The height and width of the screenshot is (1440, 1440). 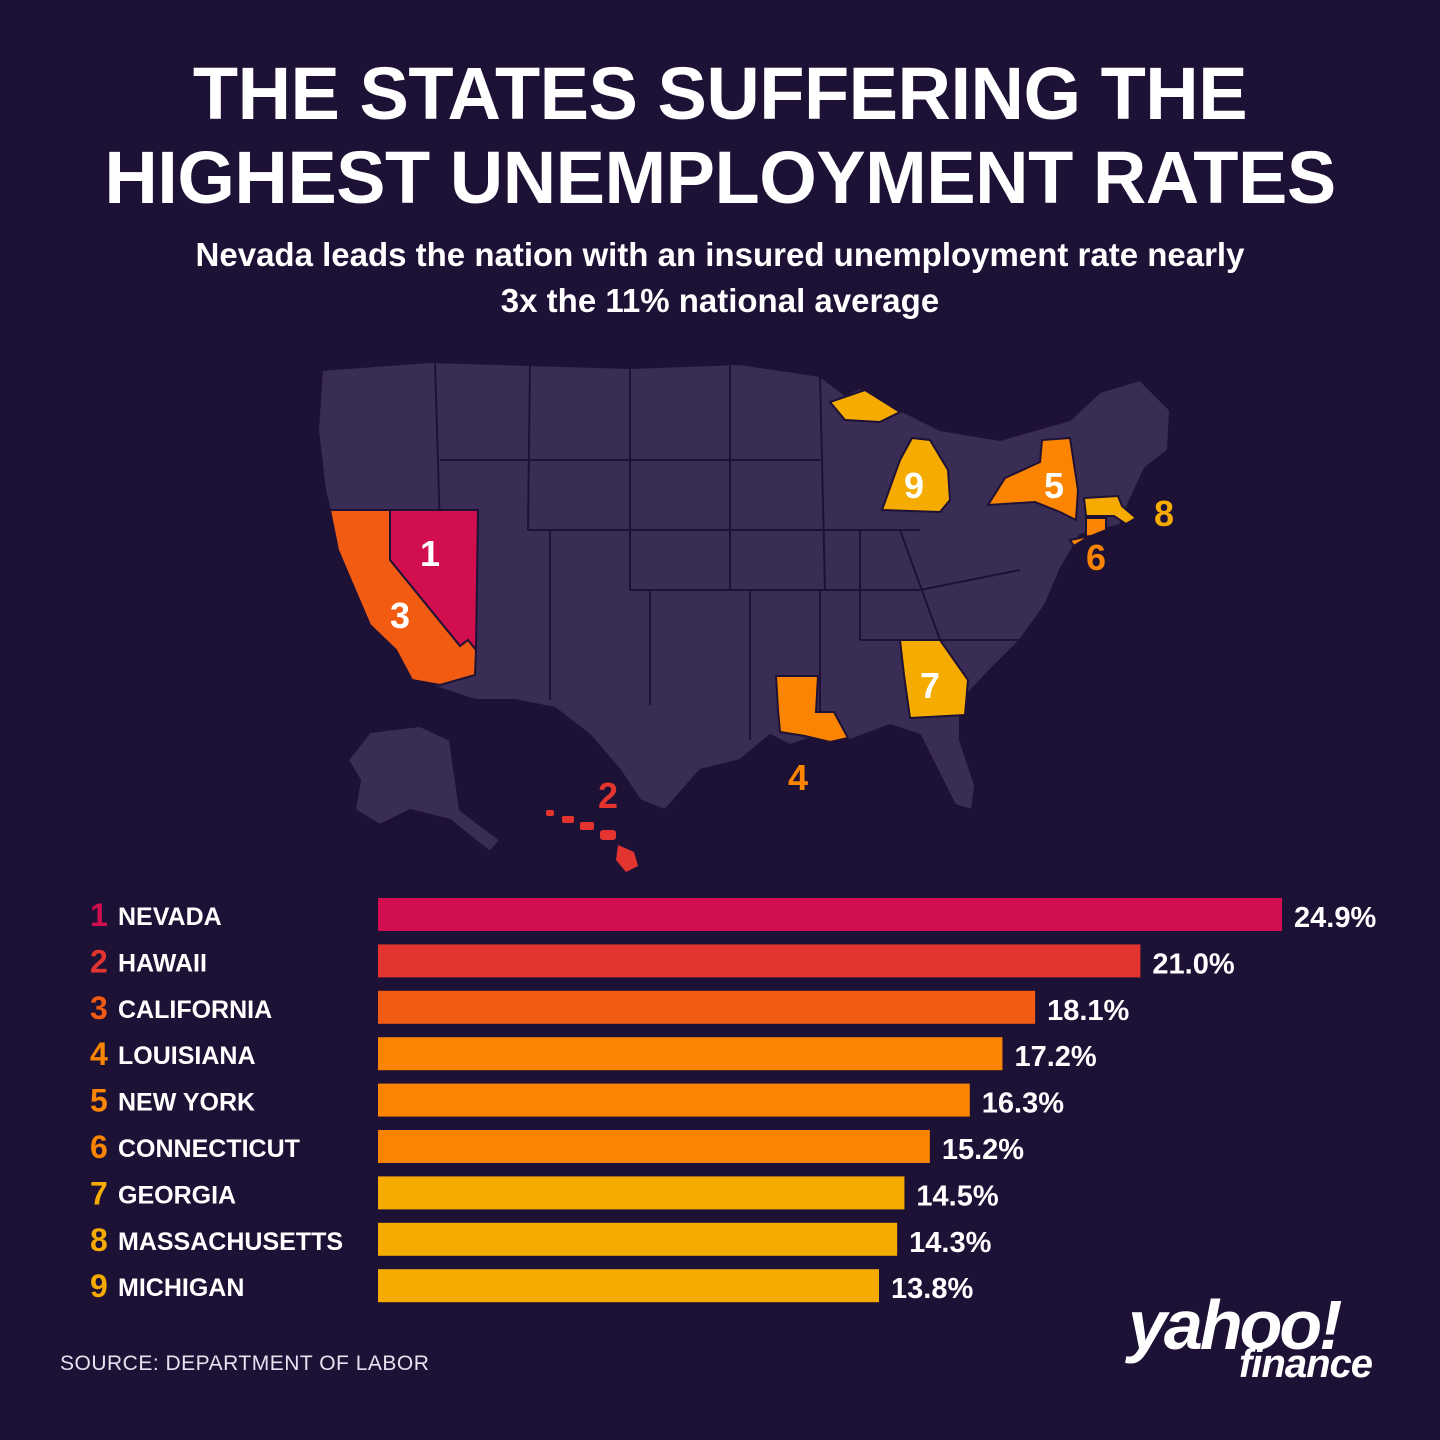 What do you see at coordinates (230, 1242) in the screenshot?
I see `category-label: MASSACHUSETTS` at bounding box center [230, 1242].